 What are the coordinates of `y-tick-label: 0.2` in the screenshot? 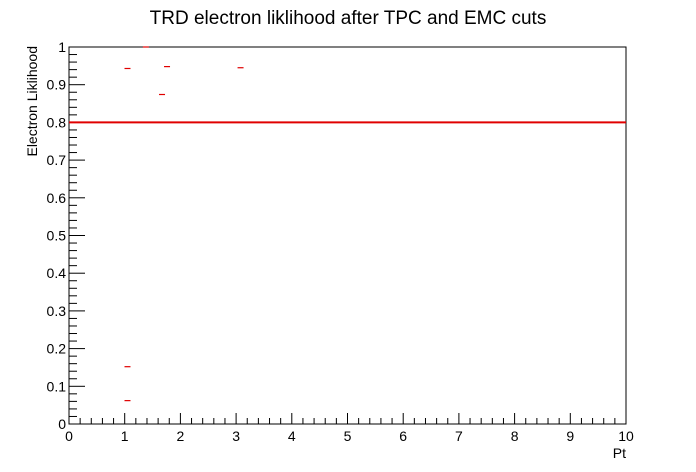 It's located at (57, 349).